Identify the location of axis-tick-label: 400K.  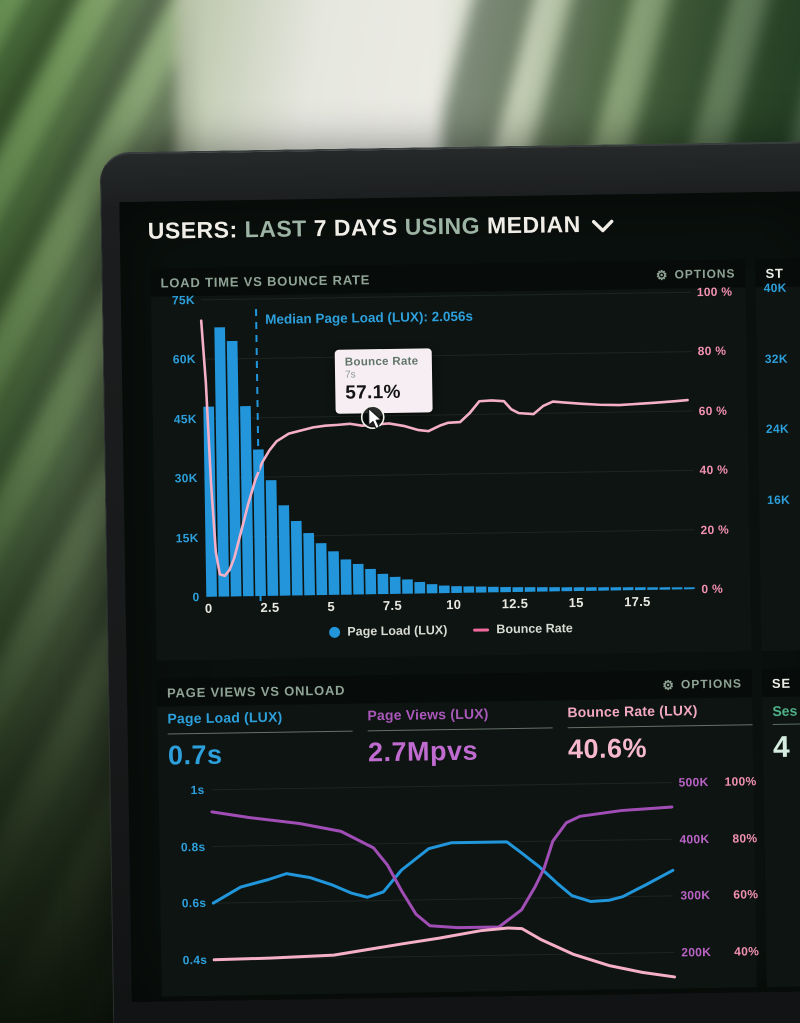
(694, 839).